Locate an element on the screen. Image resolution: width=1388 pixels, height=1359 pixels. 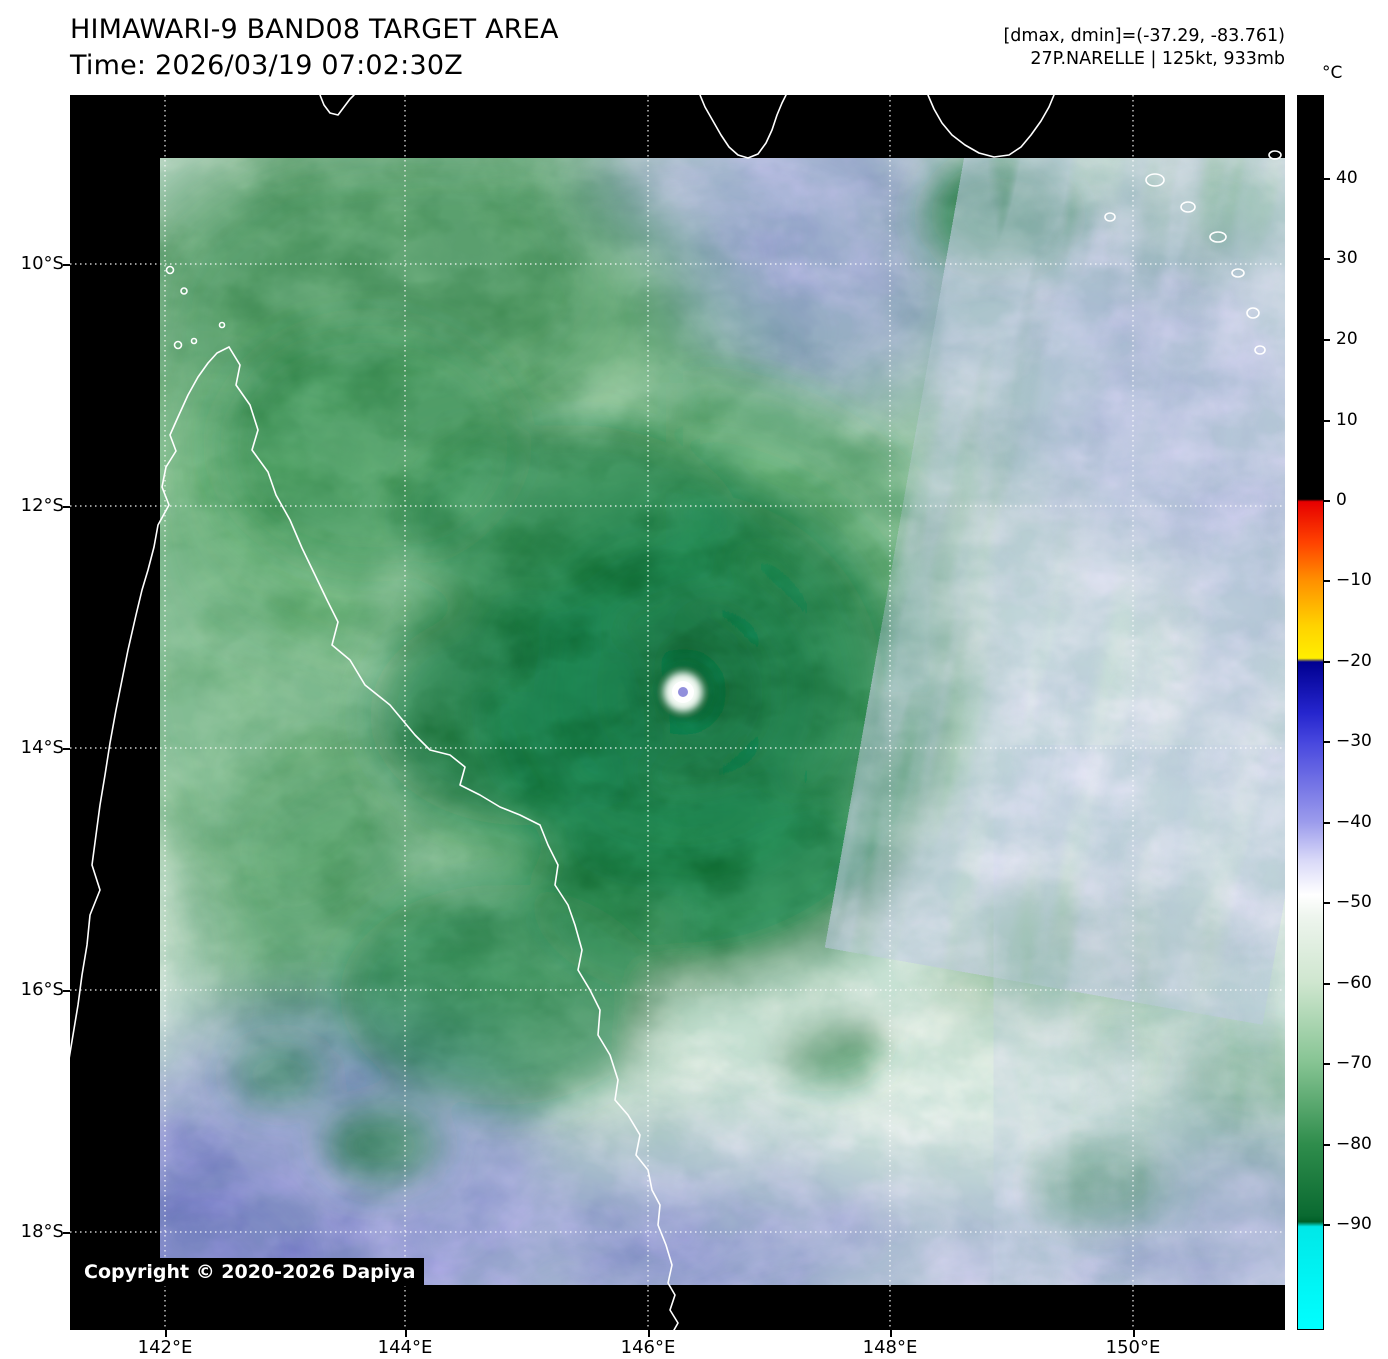
colorbar-tick-label: −60 is located at coordinates (1354, 983).